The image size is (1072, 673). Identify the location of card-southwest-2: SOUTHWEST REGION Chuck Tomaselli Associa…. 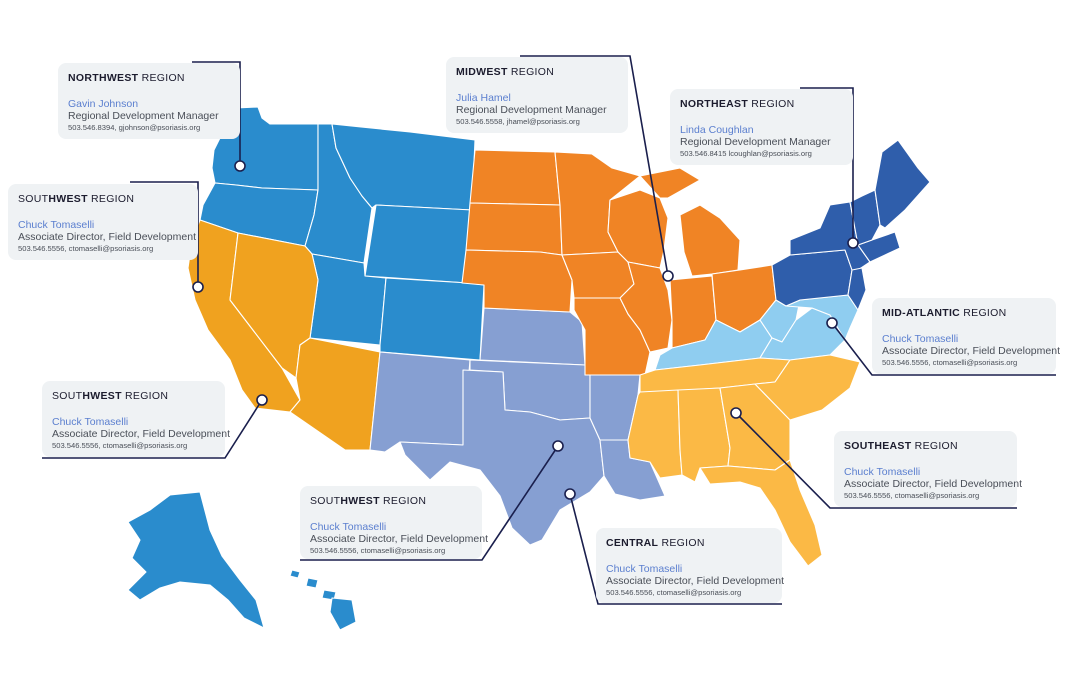
(136, 419).